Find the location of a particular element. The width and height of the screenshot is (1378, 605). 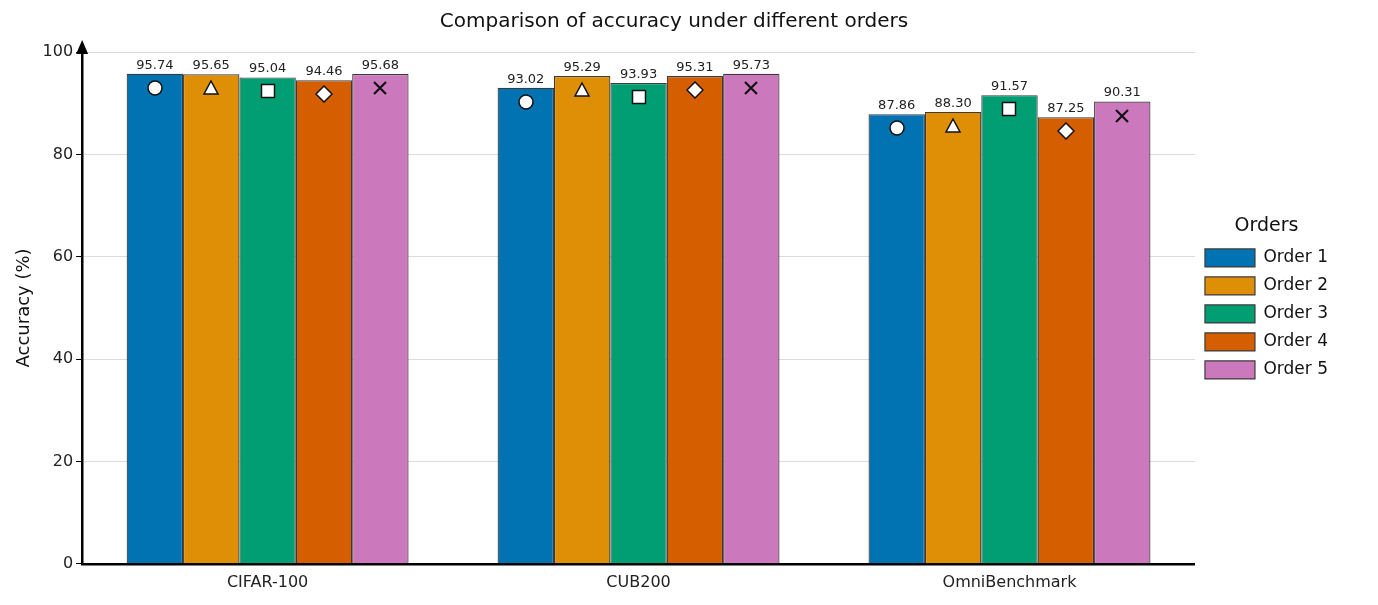

y-tick-label: 60 is located at coordinates (63, 255).